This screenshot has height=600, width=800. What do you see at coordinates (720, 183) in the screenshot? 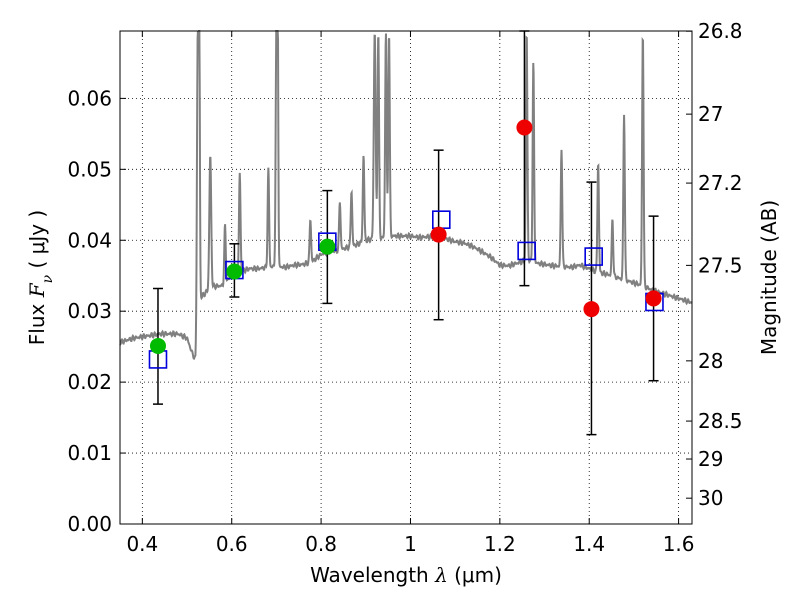
I see `right-tick-label: 27.2` at bounding box center [720, 183].